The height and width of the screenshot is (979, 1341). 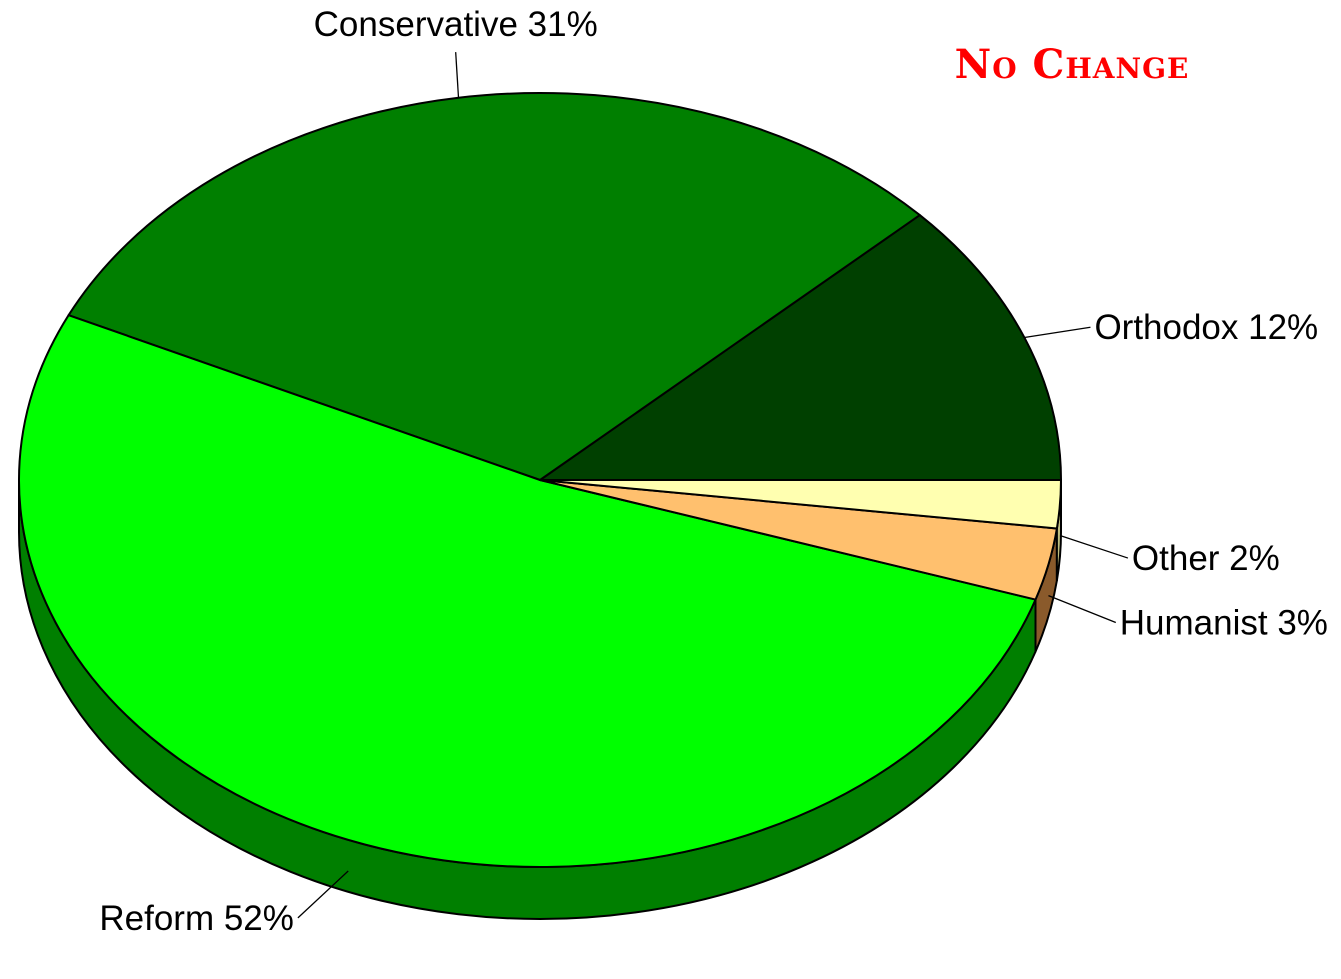 I want to click on slice-label-reform: Reform 52%, so click(x=196, y=918).